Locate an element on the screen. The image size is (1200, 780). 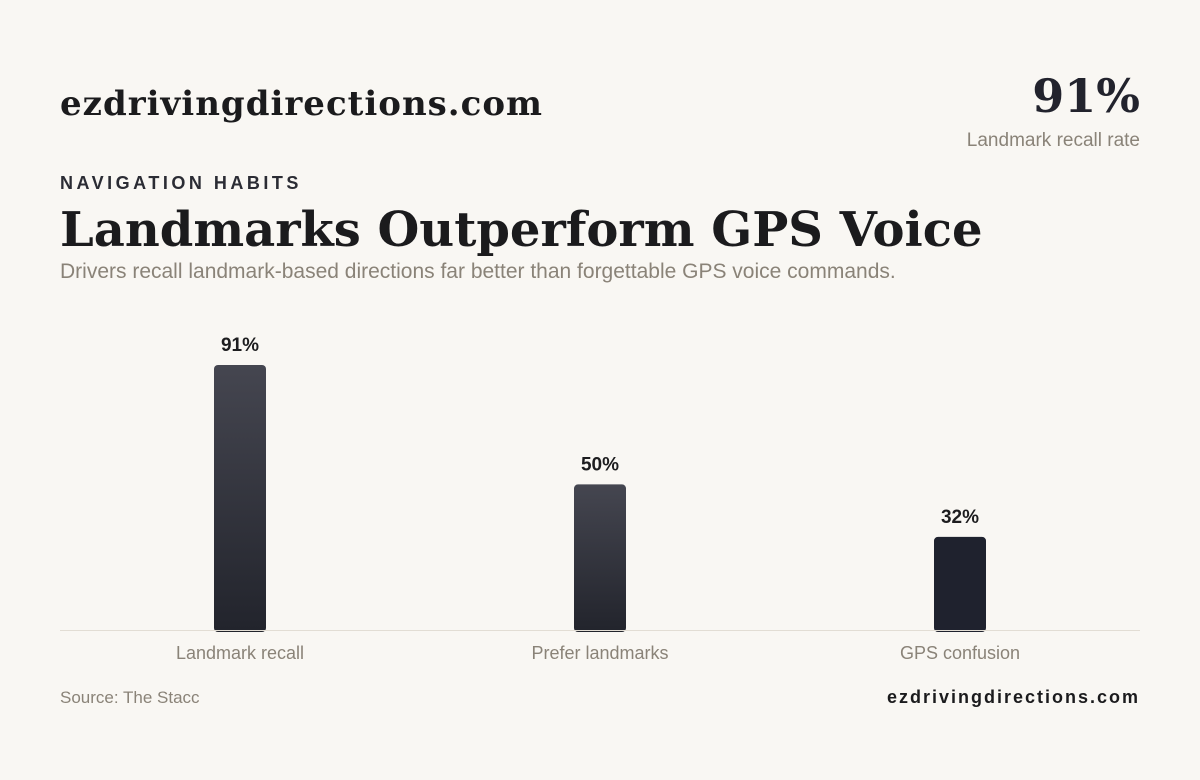
category-label: Prefer landmarks is located at coordinates (599, 653).